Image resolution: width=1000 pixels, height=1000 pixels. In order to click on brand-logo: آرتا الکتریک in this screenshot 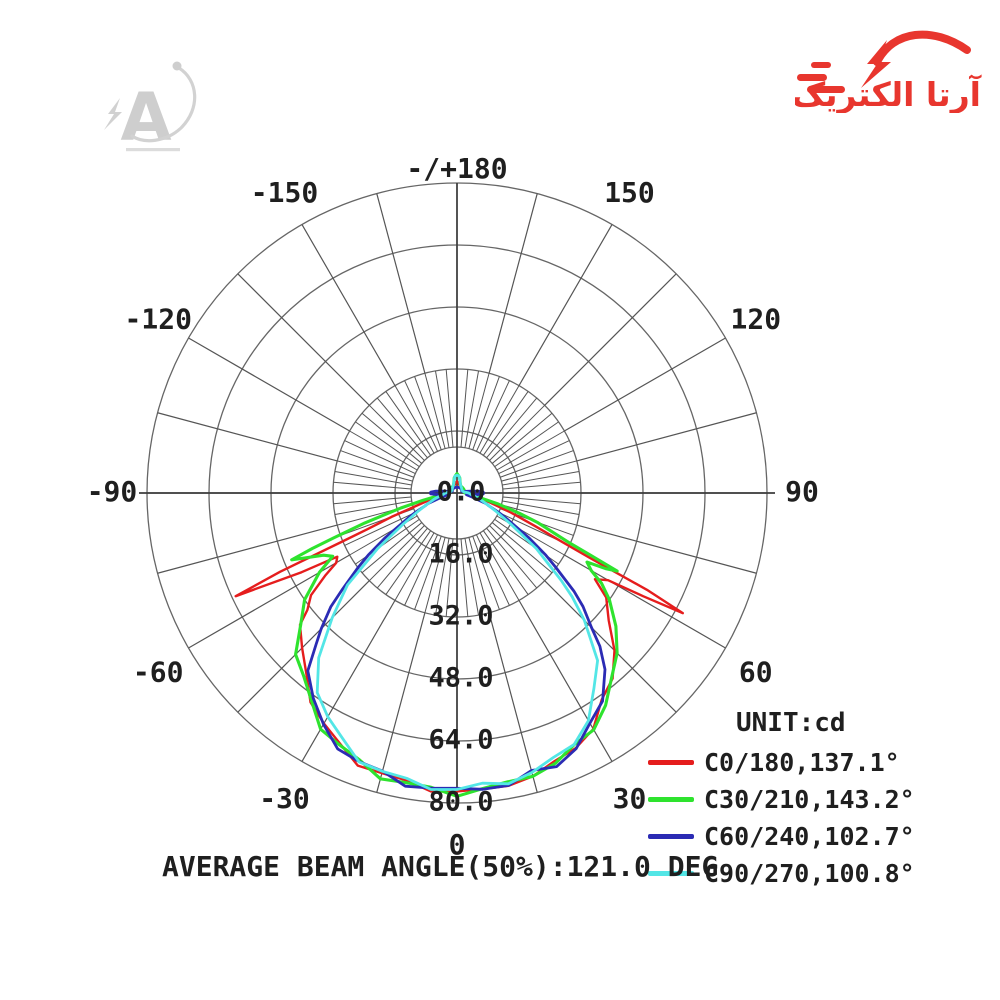, I will do `click(888, 71)`.